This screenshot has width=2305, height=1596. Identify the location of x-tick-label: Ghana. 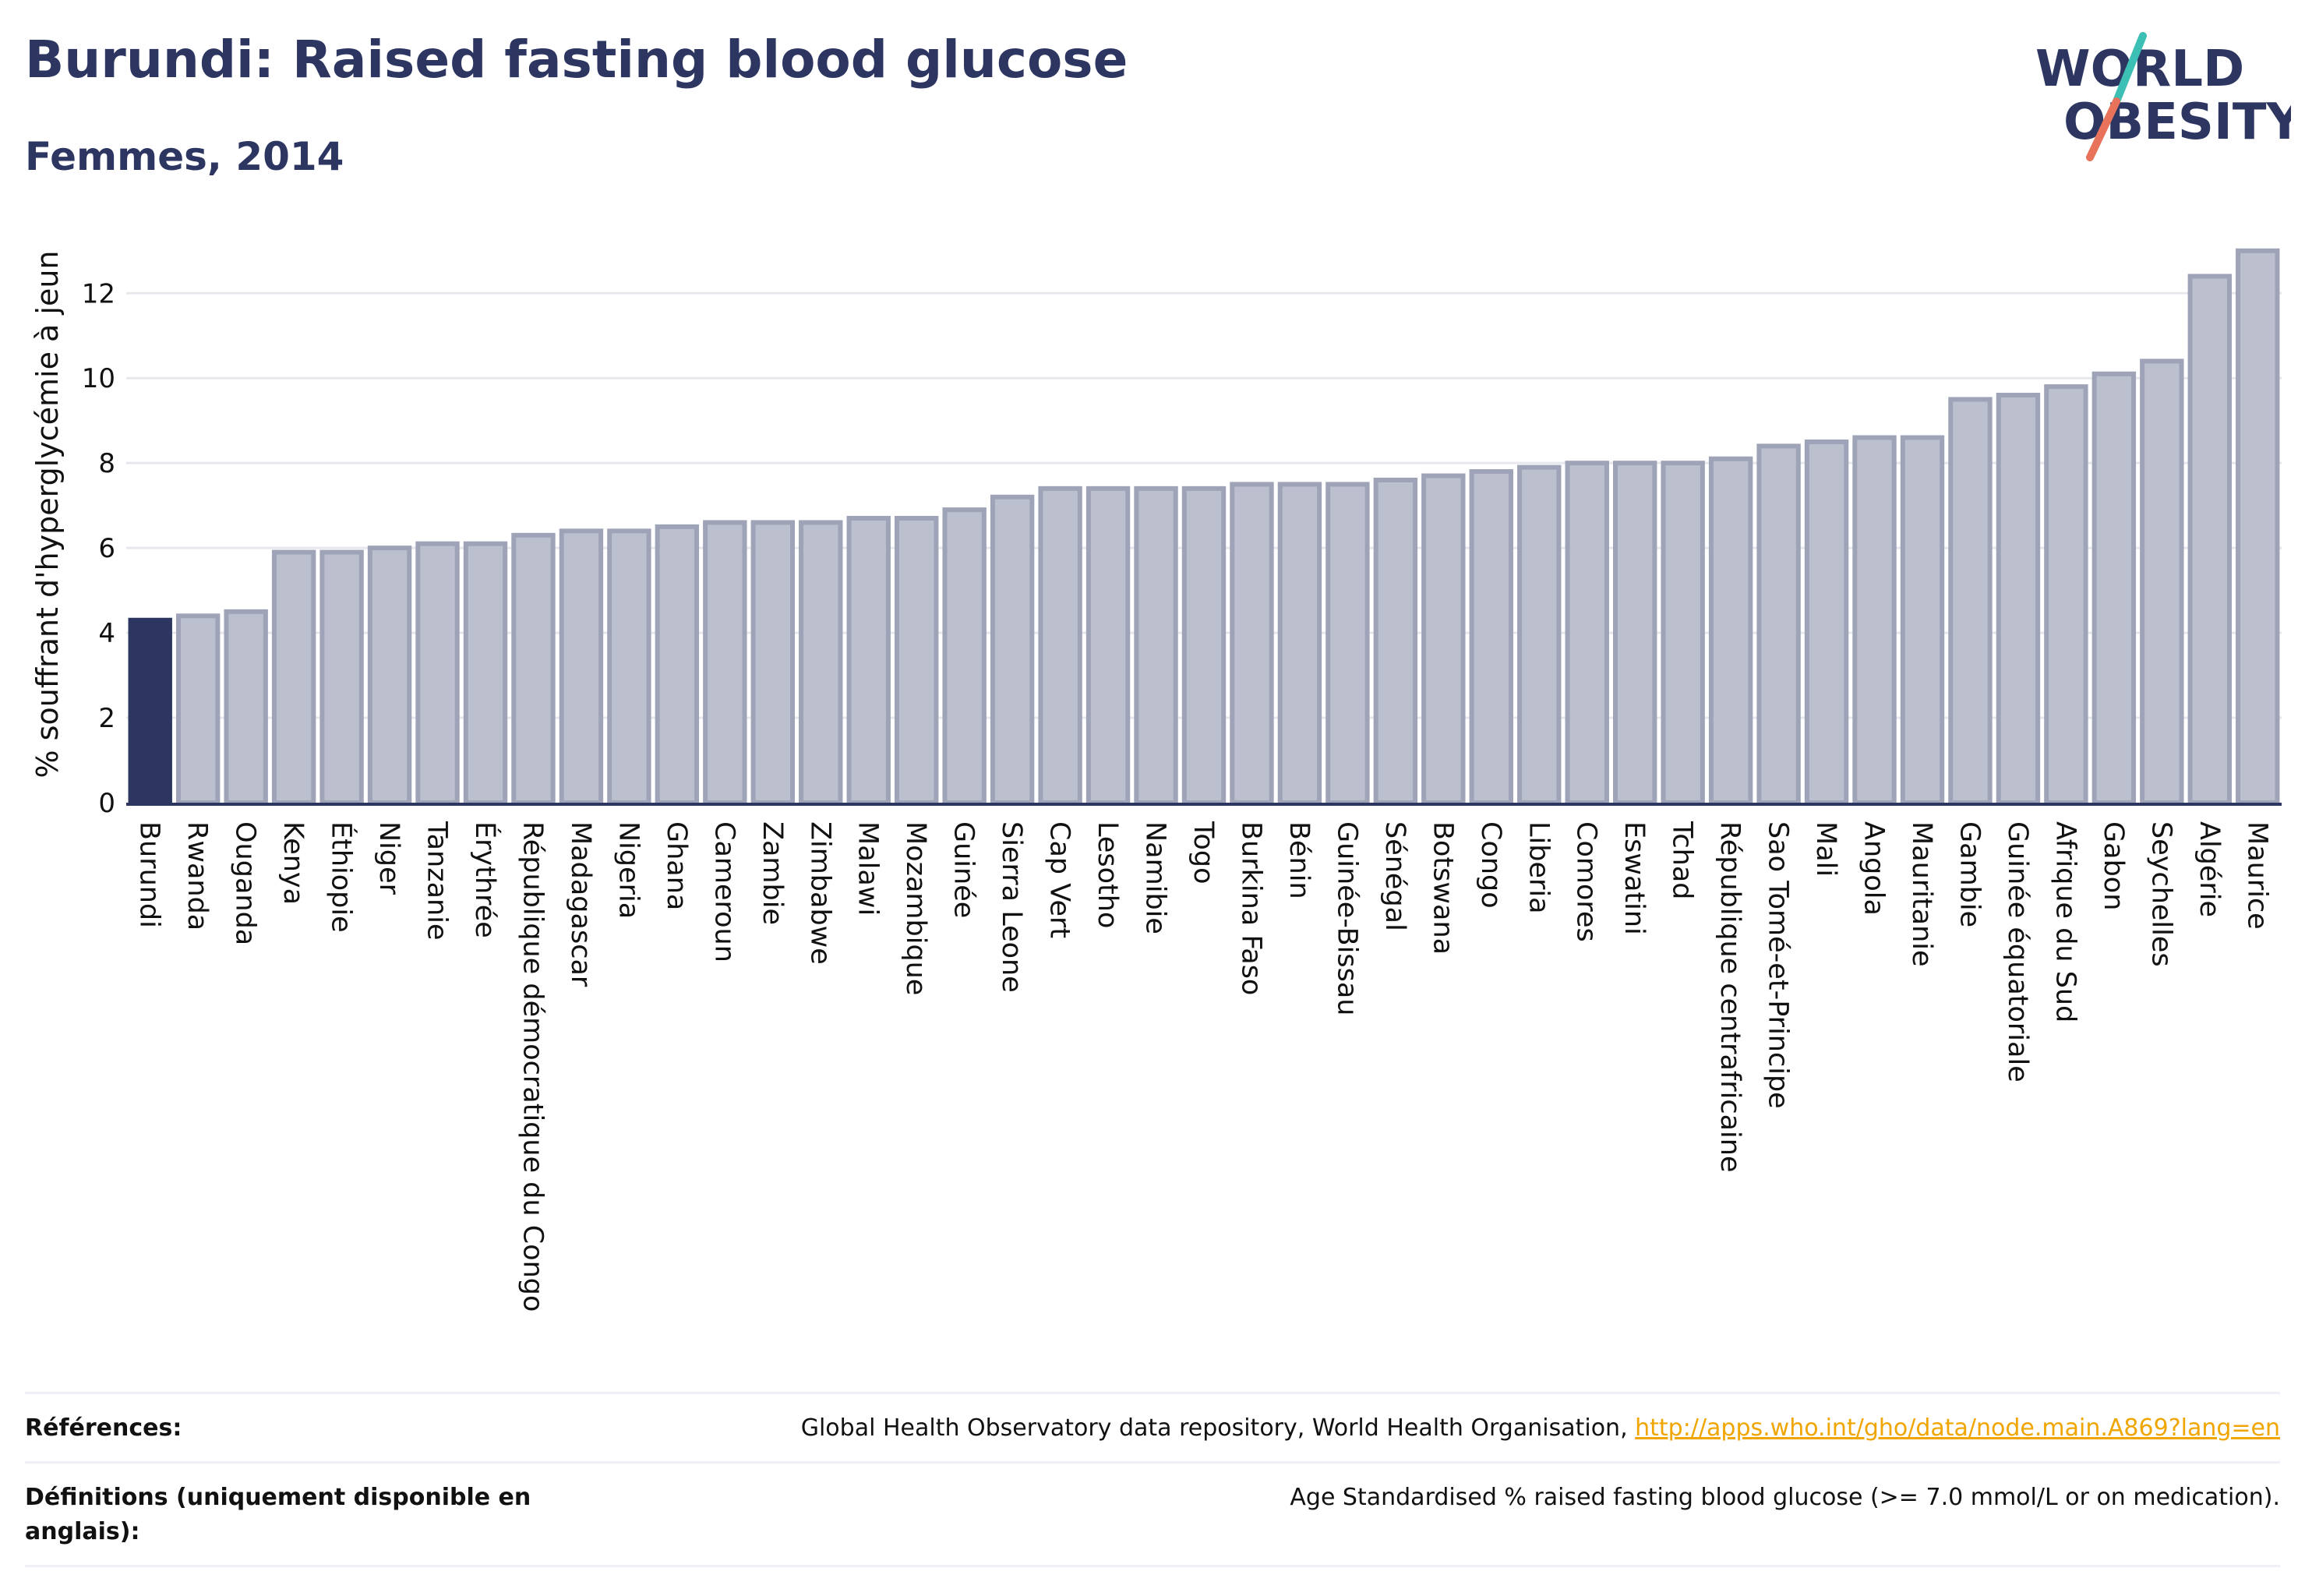
(676, 865).